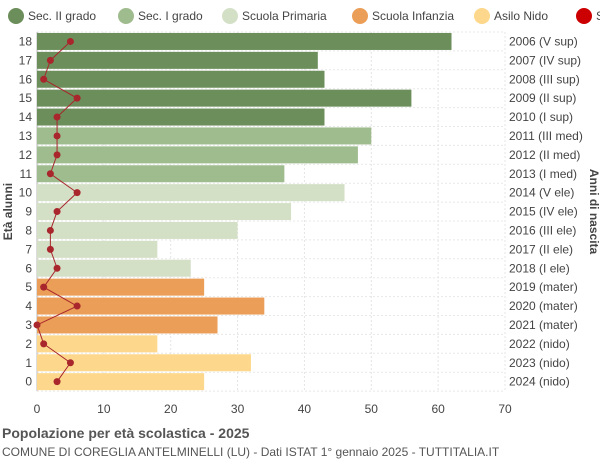  I want to click on age-label: 1, so click(28, 363).